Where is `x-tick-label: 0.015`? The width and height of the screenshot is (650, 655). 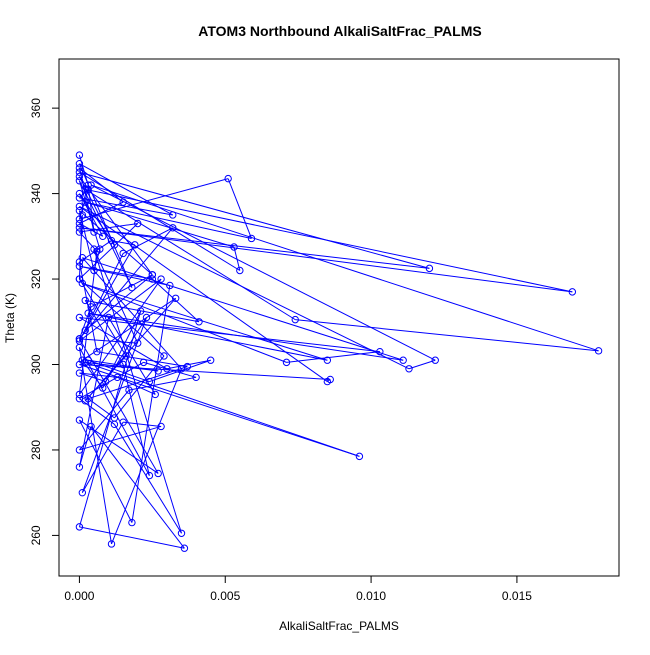 x-tick-label: 0.015 is located at coordinates (517, 596).